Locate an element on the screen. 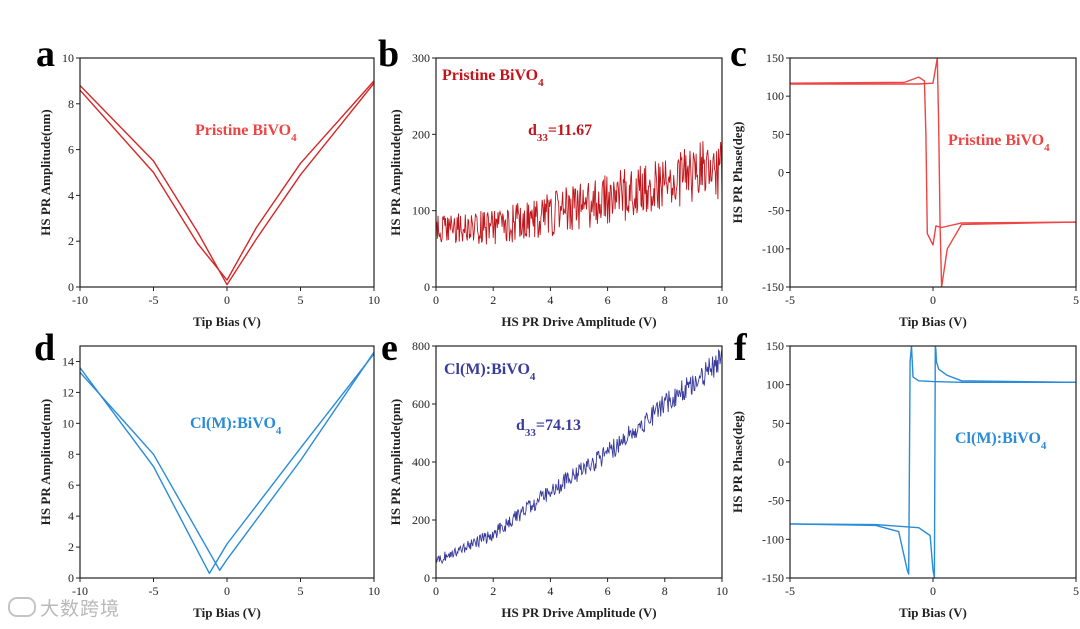  d33-label: d33=74.13 is located at coordinates (548, 428).